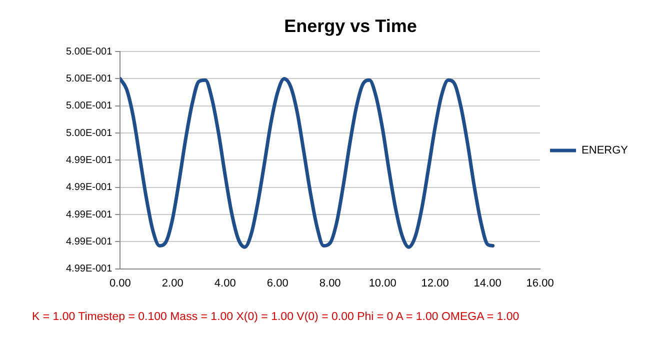  I want to click on x-tick-label: 2.00, so click(173, 283).